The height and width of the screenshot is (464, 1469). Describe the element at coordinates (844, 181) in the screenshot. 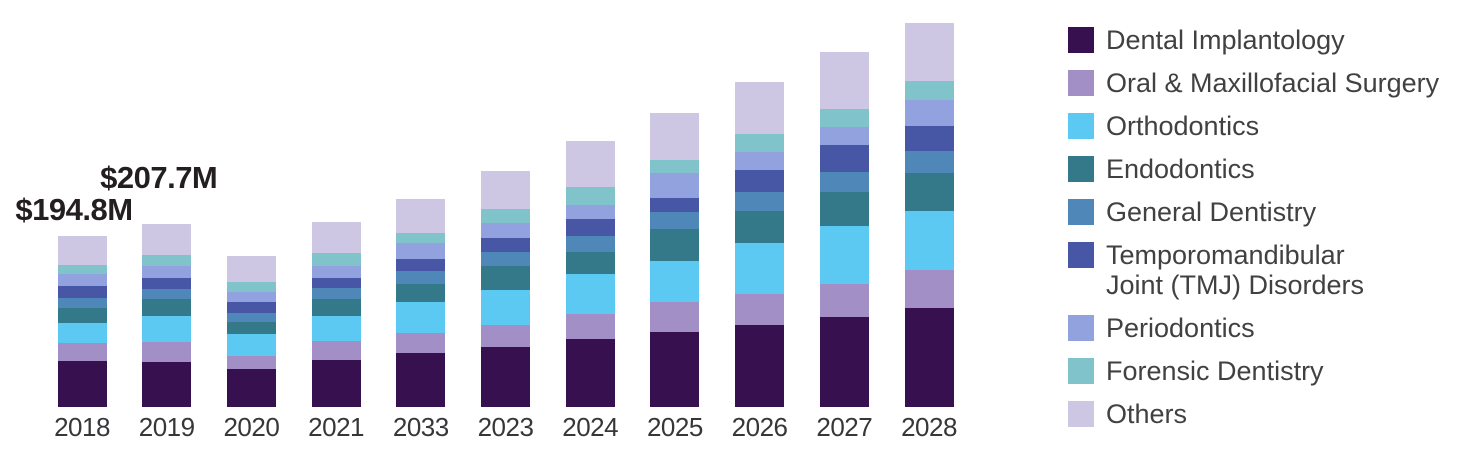

I see `segment-2027-general-dentistry` at that location.